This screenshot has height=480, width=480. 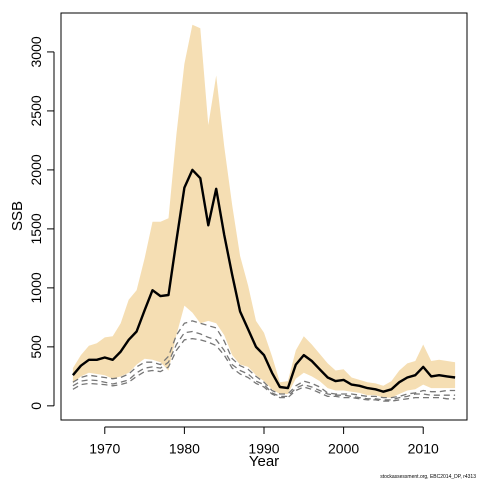 What do you see at coordinates (263, 448) in the screenshot?
I see `x-tick-label: 1990` at bounding box center [263, 448].